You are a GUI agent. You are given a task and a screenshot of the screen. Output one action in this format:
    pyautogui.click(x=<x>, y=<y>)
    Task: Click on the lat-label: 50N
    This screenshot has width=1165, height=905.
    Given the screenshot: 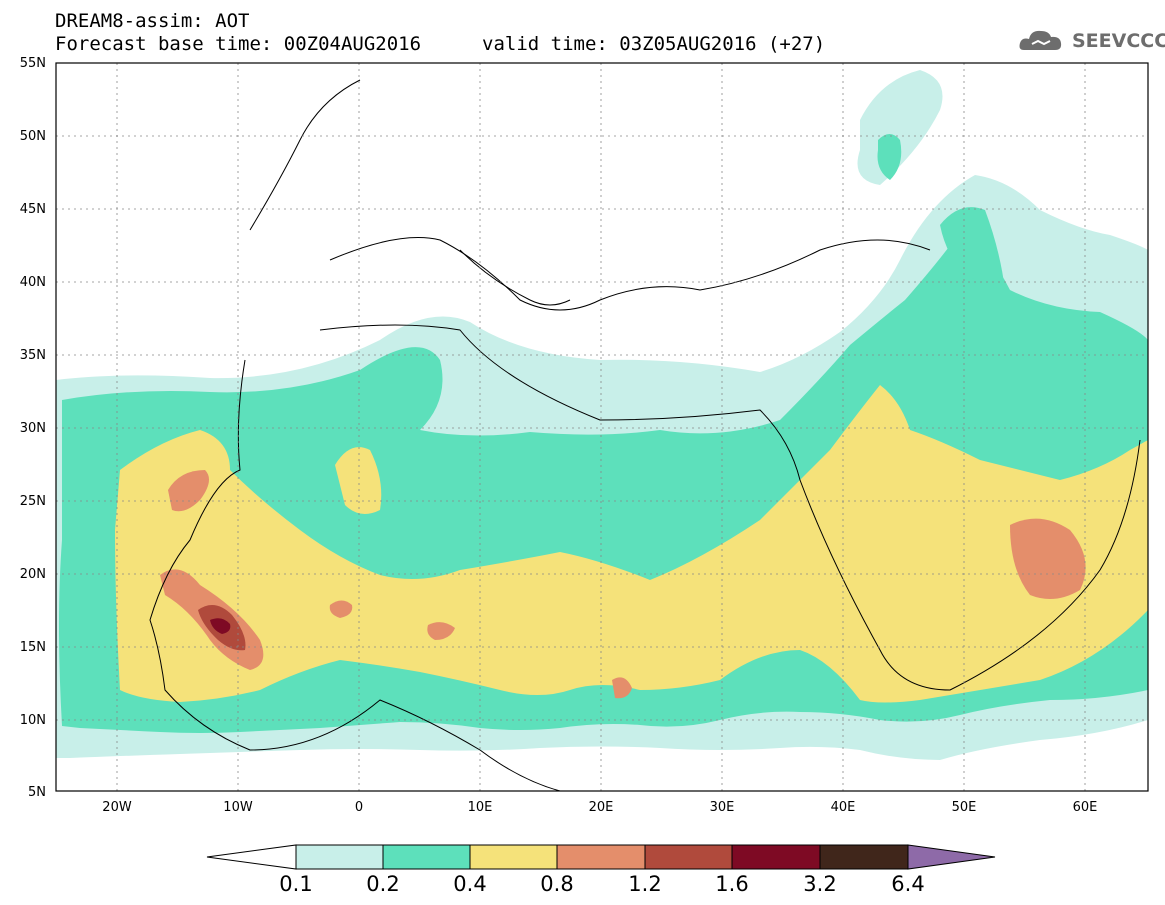 What is the action you would take?
    pyautogui.click(x=32, y=136)
    